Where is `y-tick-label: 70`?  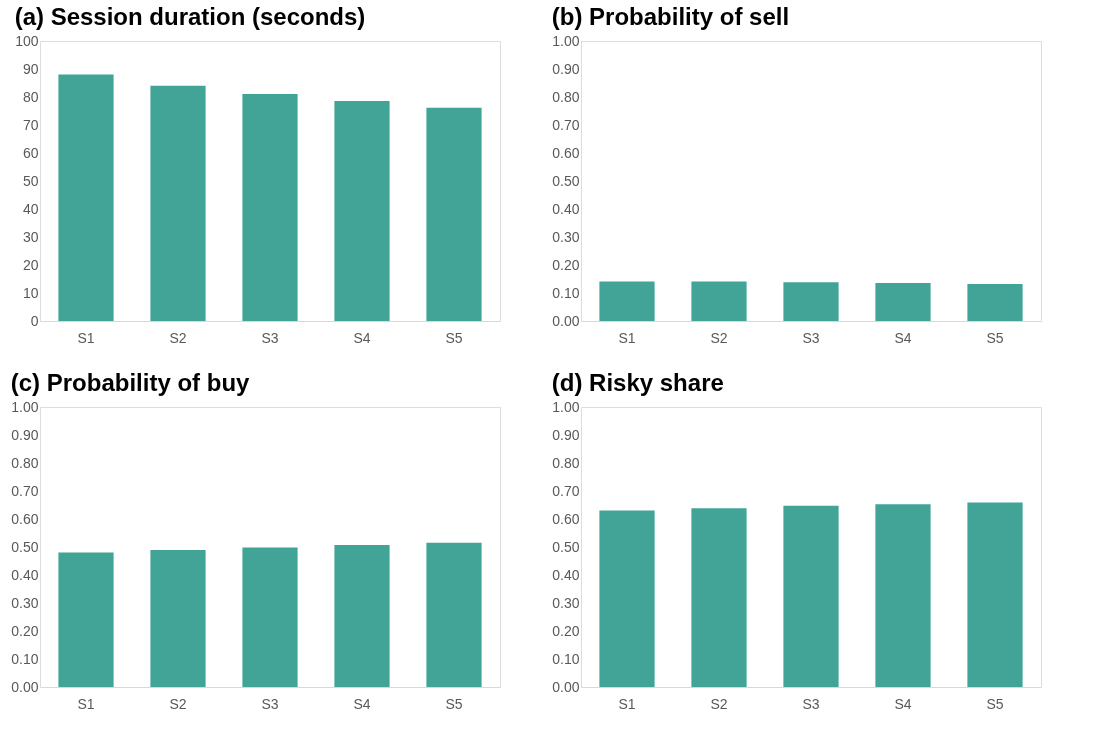
y-tick-label: 70 is located at coordinates (30, 124).